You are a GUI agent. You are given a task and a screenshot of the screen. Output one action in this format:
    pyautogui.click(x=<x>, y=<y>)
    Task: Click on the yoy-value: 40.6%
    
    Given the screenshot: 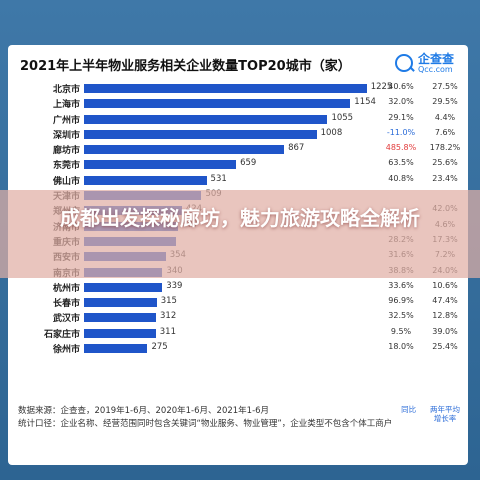 What is the action you would take?
    pyautogui.click(x=401, y=86)
    